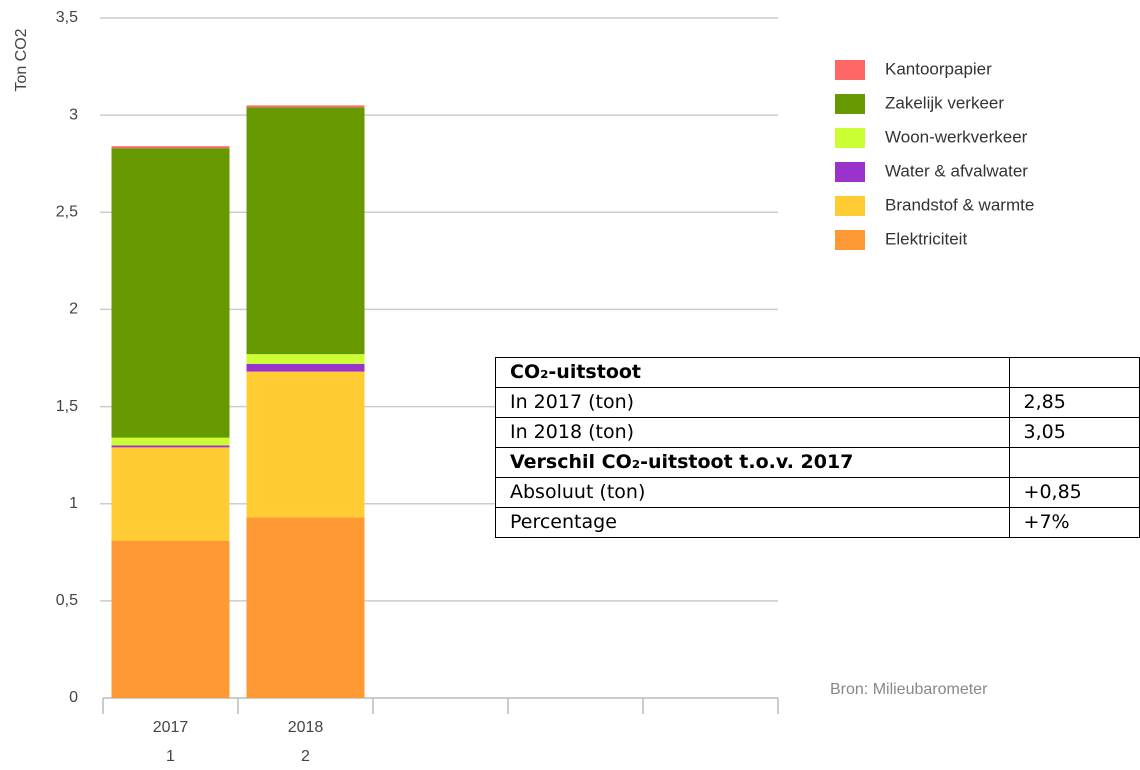 The width and height of the screenshot is (1140, 770). Describe the element at coordinates (1074, 402) in the screenshot. I see `table-cell: 2,85` at that location.